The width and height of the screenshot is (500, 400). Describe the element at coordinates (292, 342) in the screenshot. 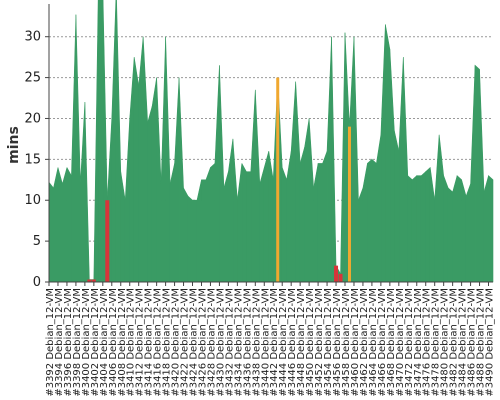

I see `x-tick-label: #3446 Debian_12-VM` at that location.